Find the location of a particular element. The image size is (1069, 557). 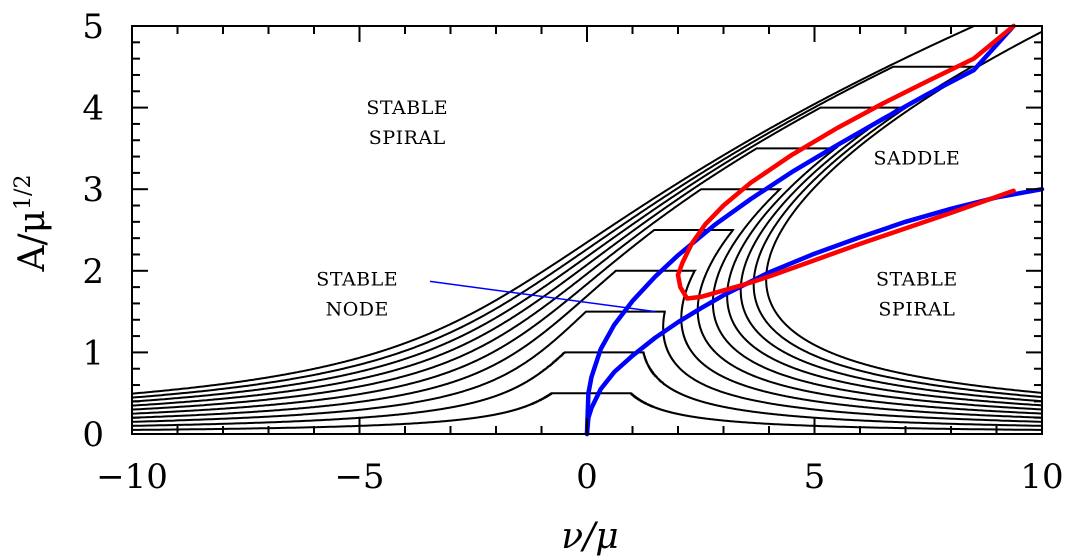

x-tick-label: −5 is located at coordinates (359, 477).